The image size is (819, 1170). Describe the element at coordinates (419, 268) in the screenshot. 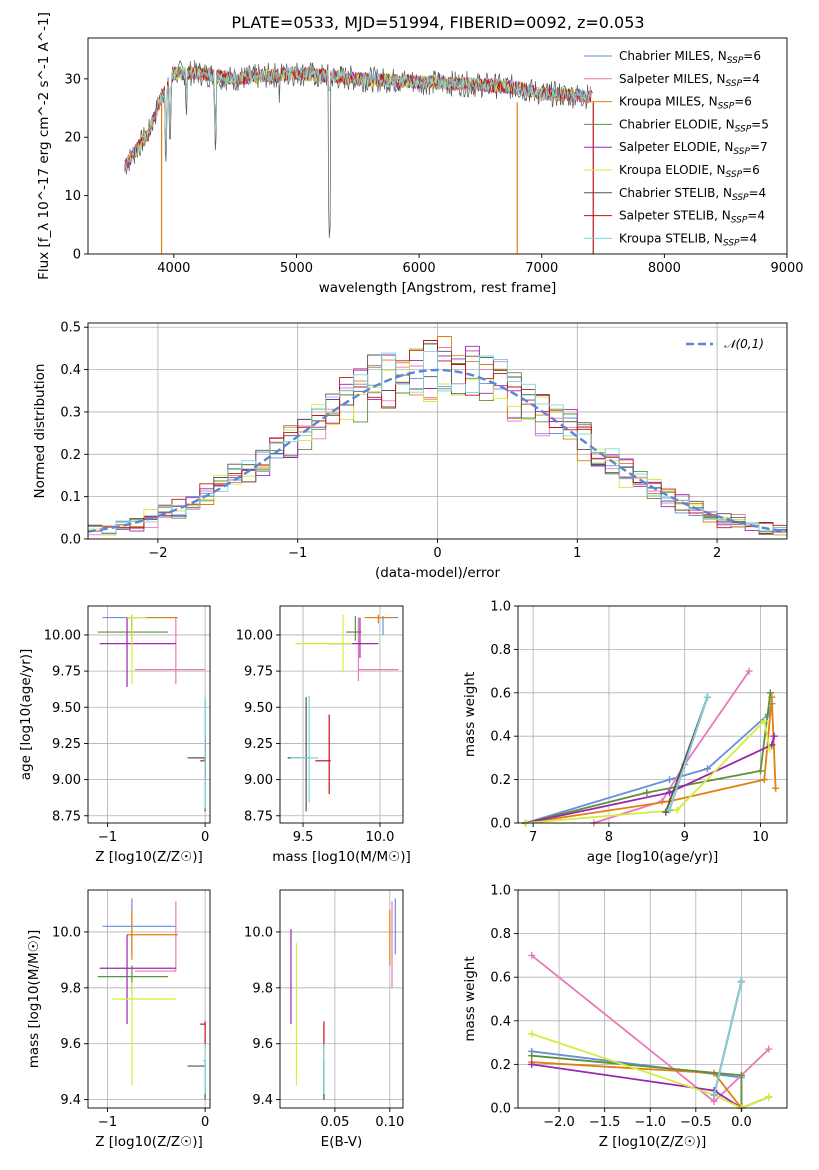

I see `x-tick-label: 6000` at that location.